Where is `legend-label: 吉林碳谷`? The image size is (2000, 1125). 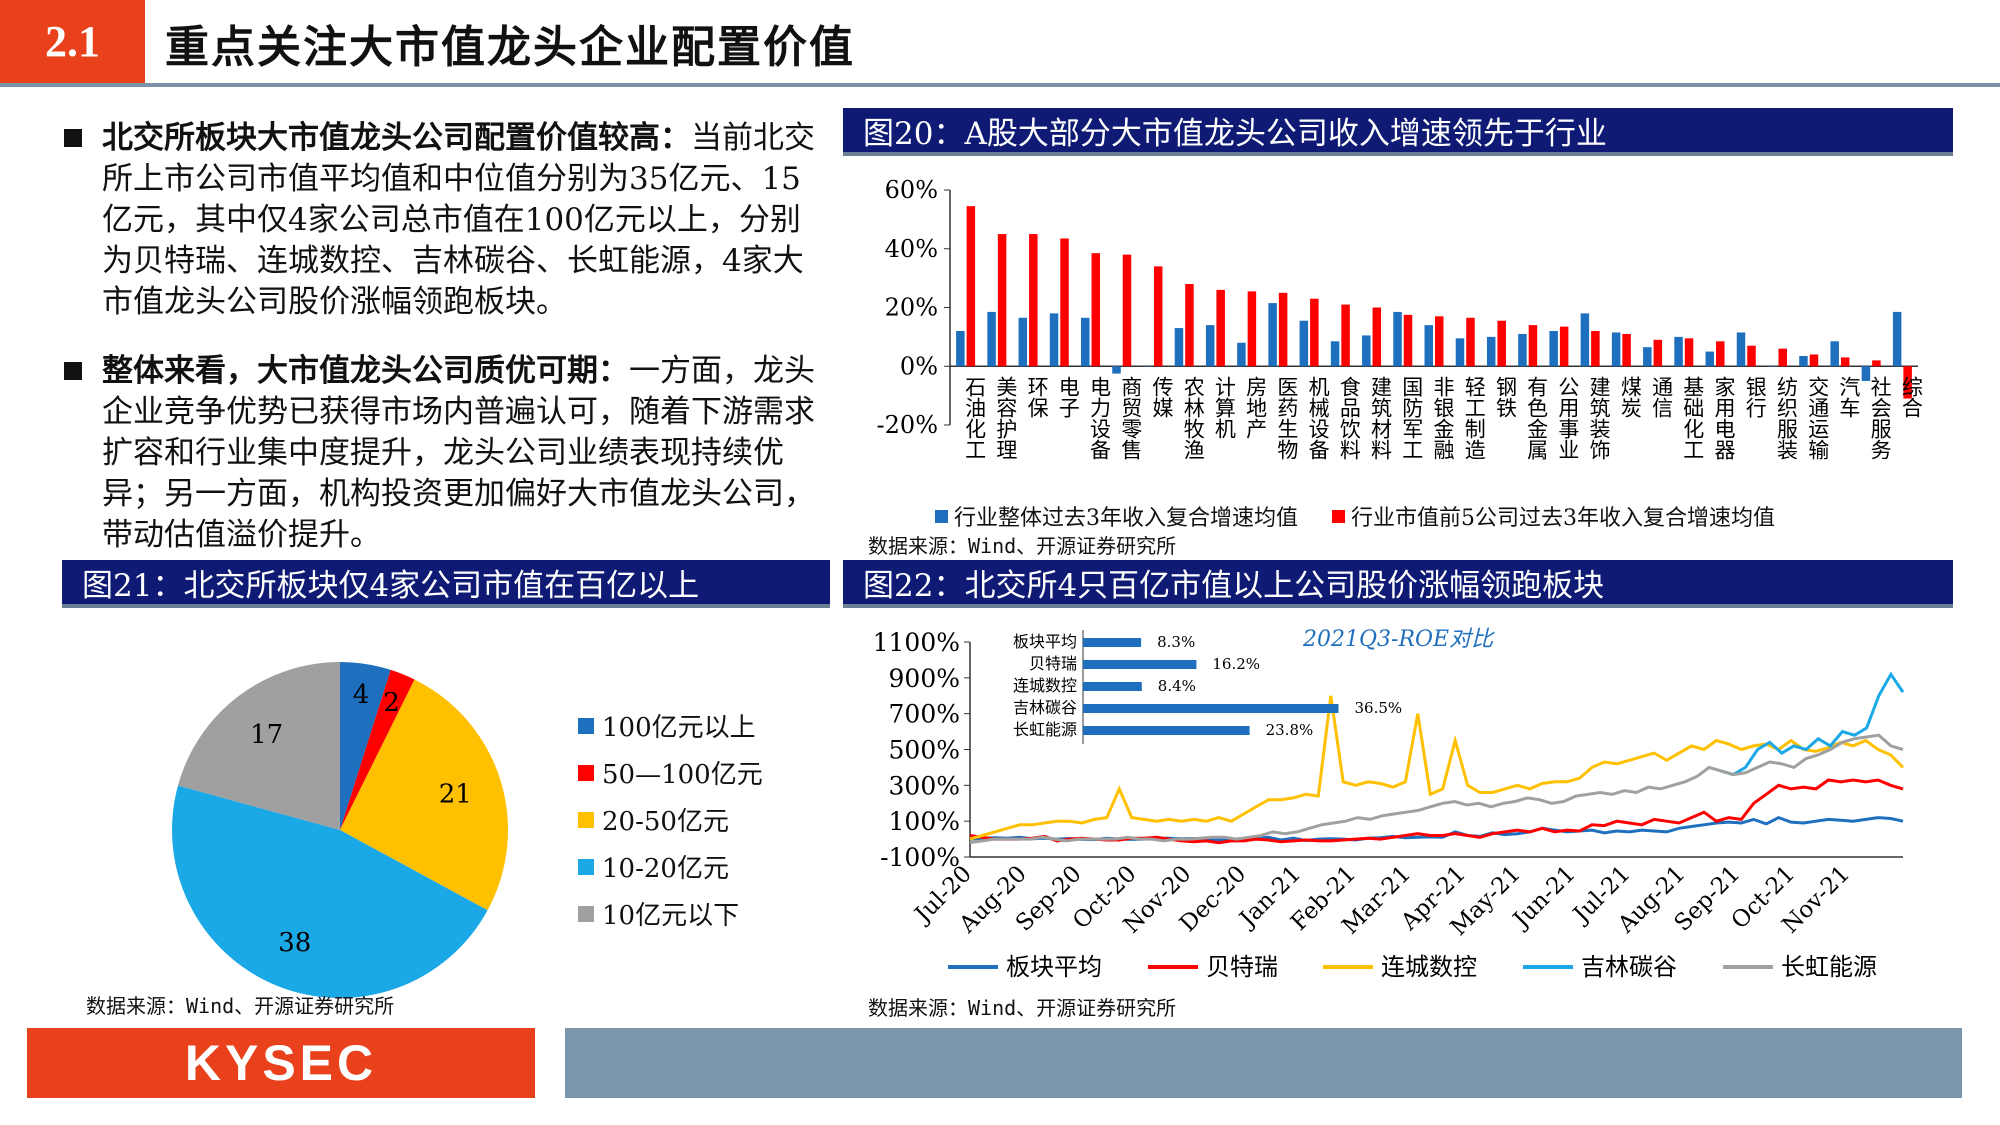
legend-label: 吉林碳谷 is located at coordinates (1629, 967).